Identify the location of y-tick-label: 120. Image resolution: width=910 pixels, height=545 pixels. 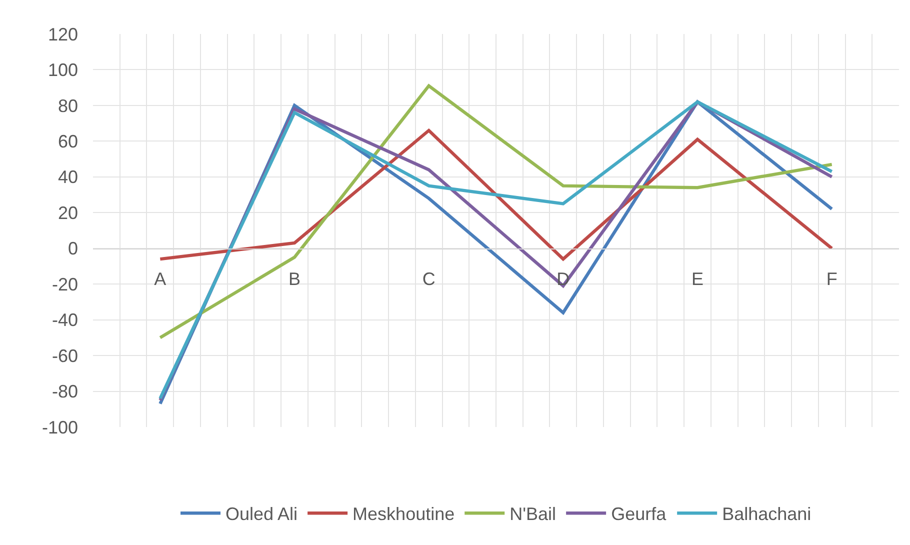
(63, 34).